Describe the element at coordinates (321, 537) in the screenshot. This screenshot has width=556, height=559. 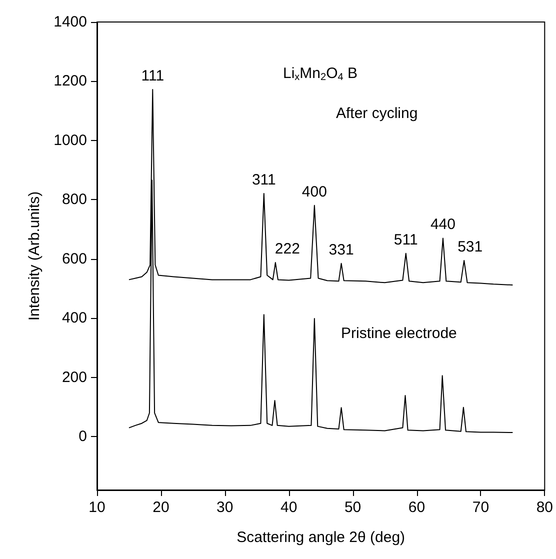
I see `x-axis-title: Scattering angle 2θ (deg)` at that location.